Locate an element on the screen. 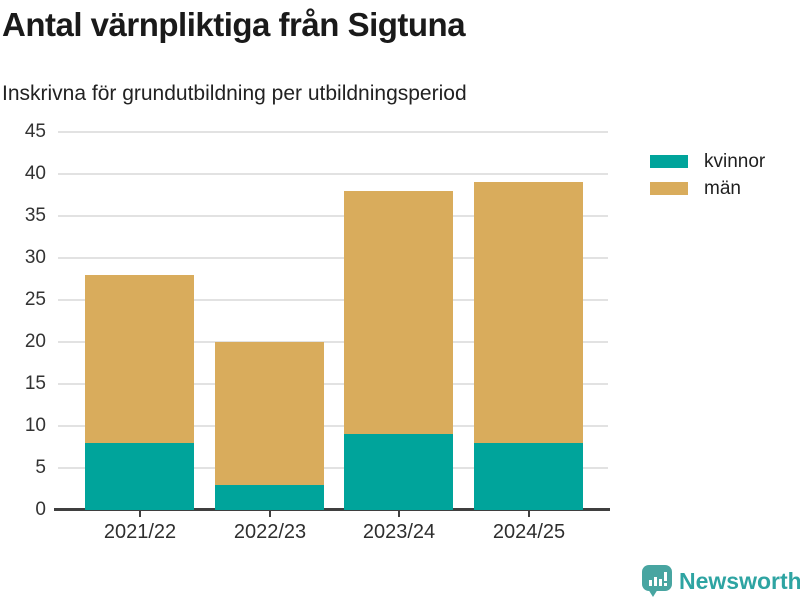  y-axis-label-40: 40 is located at coordinates (35, 173).